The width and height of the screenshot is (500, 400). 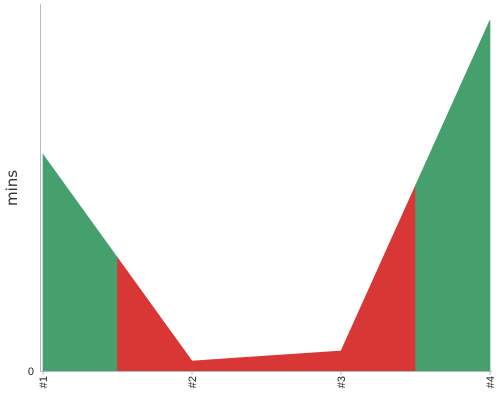 What do you see at coordinates (12, 188) in the screenshot?
I see `y-axis-label: mins` at bounding box center [12, 188].